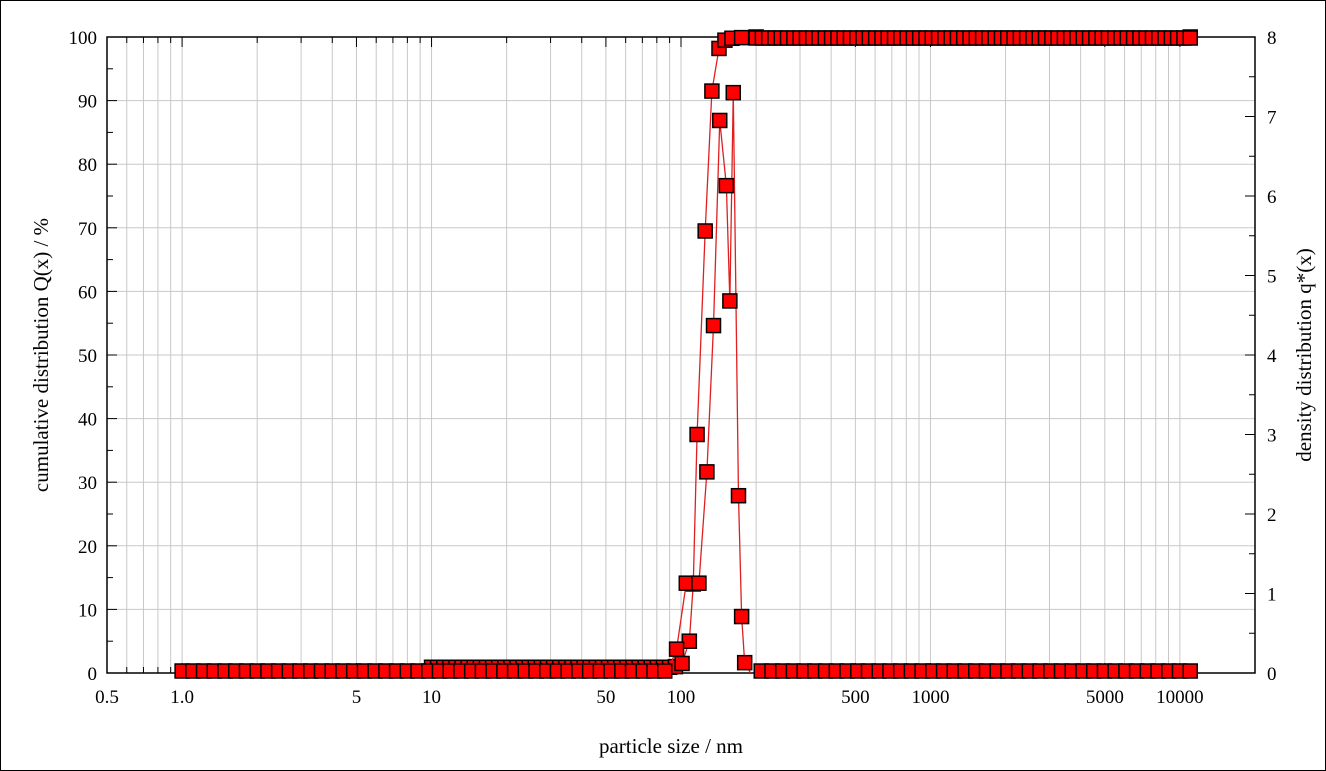  What do you see at coordinates (1304, 355) in the screenshot?
I see `y2-axis-title: density distribution q*(x)` at bounding box center [1304, 355].